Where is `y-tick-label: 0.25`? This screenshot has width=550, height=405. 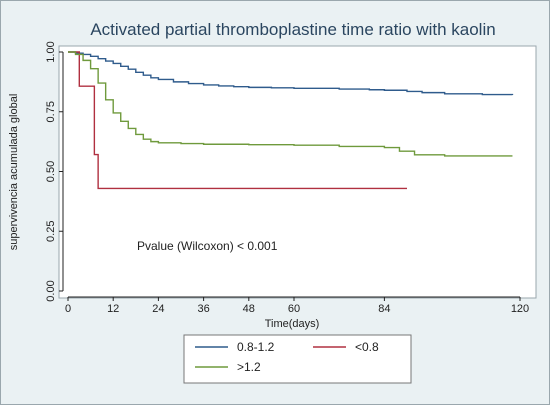
y-tick-label: 0.25 is located at coordinates (51, 231).